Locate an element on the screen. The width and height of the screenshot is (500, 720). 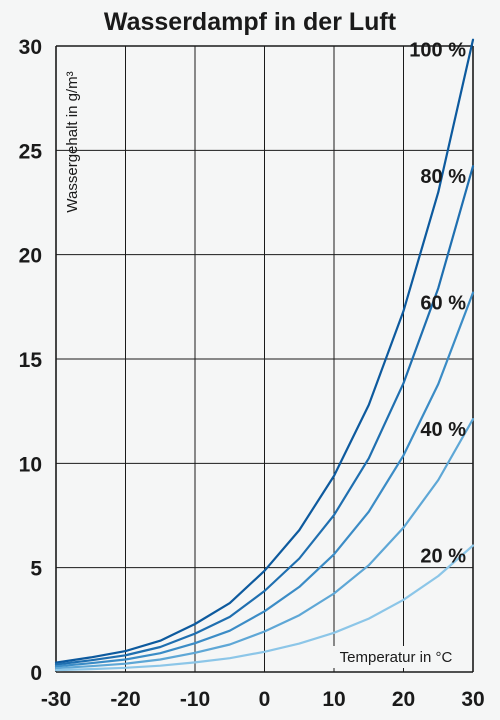
series-label: 80 % is located at coordinates (443, 177).